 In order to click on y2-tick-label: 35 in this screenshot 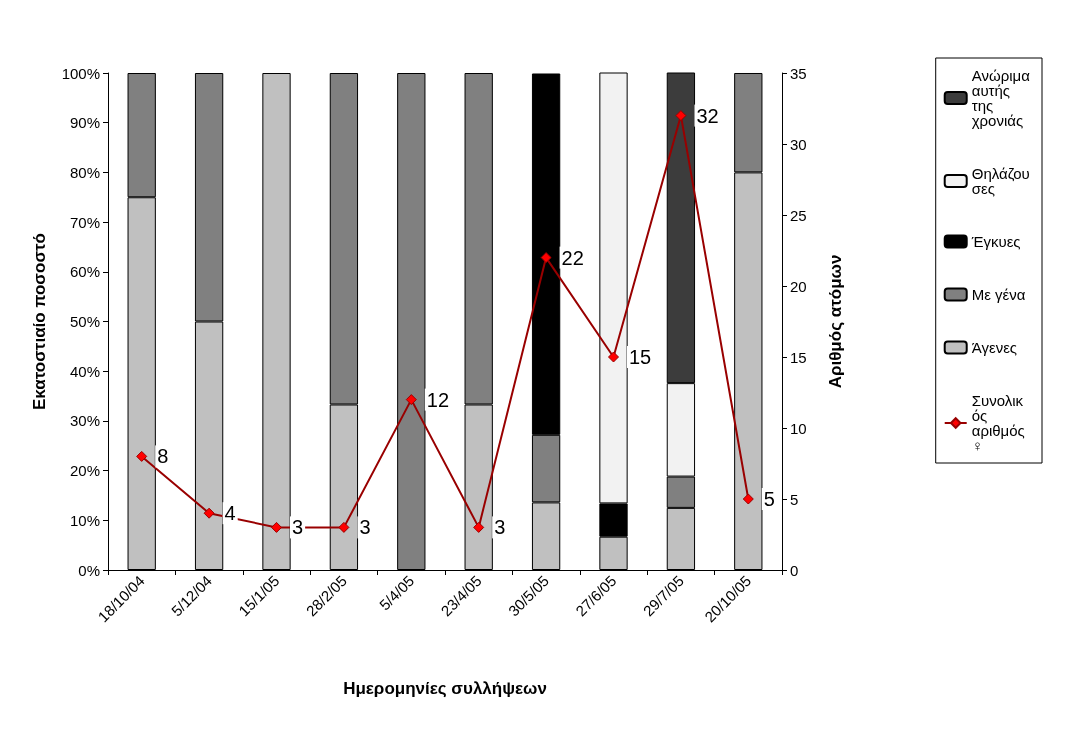, I will do `click(798, 73)`.